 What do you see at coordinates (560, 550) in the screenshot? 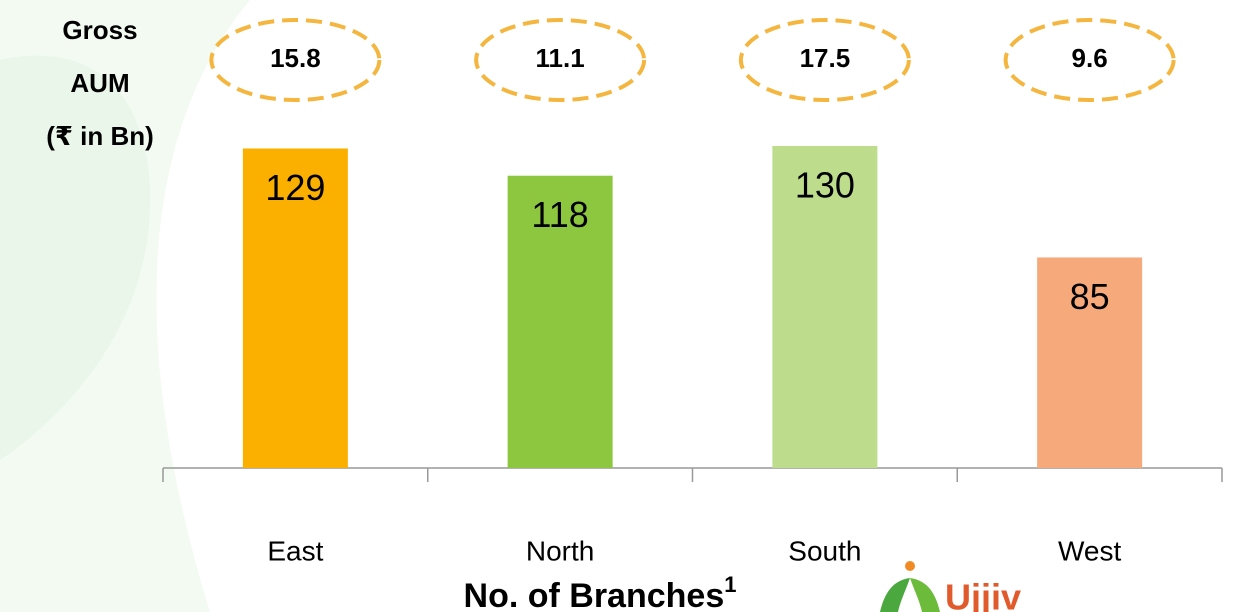
I see `x-tick-label: North` at bounding box center [560, 550].